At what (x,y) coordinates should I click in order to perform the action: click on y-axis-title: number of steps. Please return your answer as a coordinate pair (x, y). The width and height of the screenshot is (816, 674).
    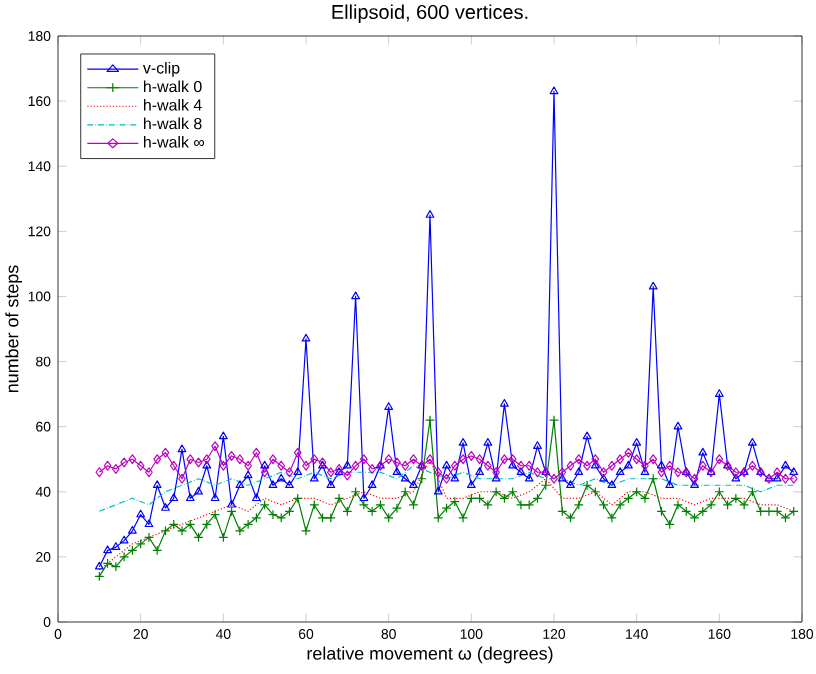
    Looking at the image, I should click on (13, 329).